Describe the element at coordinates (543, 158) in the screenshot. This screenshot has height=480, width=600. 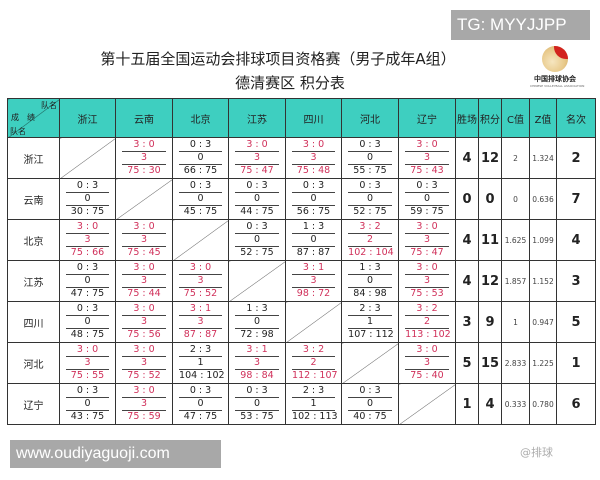
I see `z-value: 1.324` at that location.